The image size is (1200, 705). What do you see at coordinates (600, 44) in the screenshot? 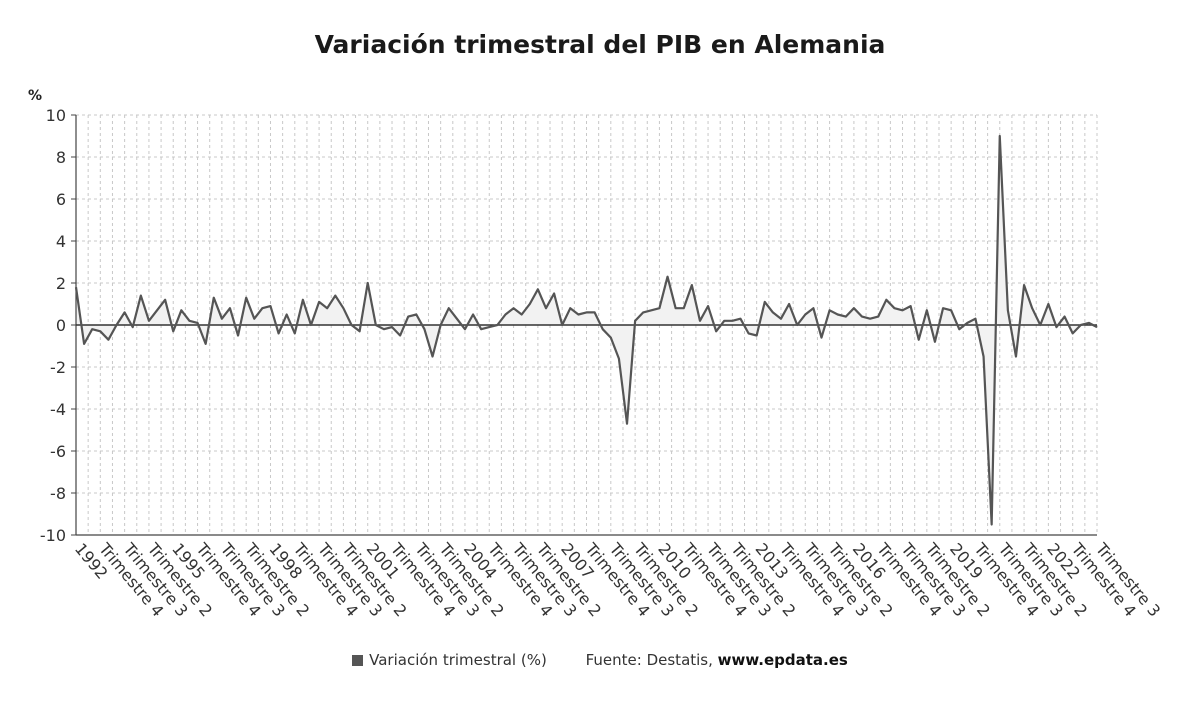
I see `chart-title: Variación trimestral del PIB en Alemania` at bounding box center [600, 44].